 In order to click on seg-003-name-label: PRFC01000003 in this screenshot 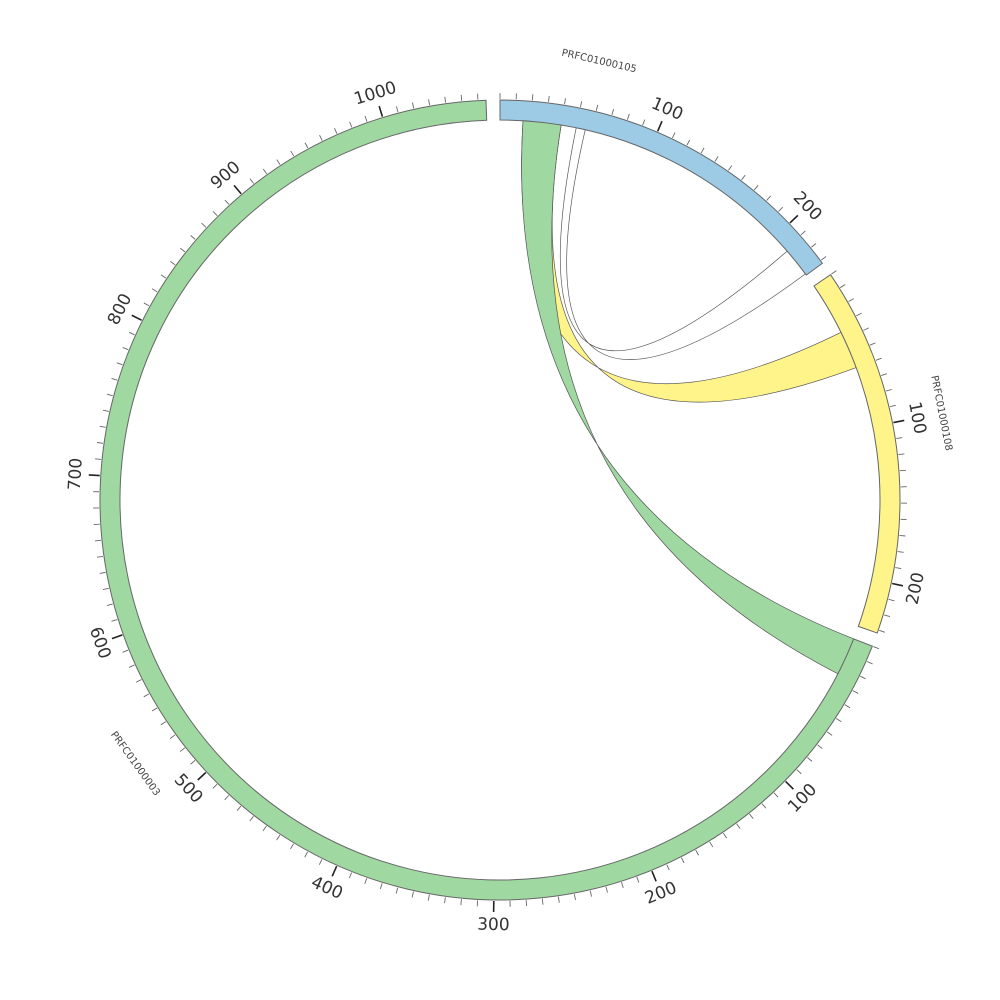, I will do `click(135, 764)`.